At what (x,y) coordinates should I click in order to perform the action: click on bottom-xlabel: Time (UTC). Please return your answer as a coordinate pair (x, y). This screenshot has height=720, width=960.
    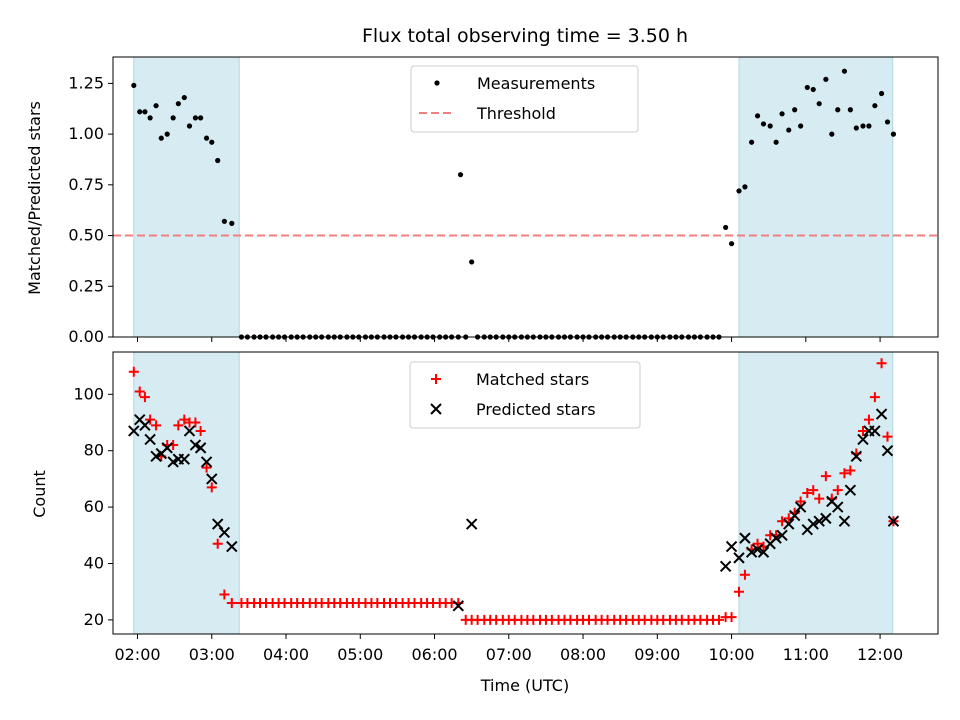
    Looking at the image, I should click on (524, 685).